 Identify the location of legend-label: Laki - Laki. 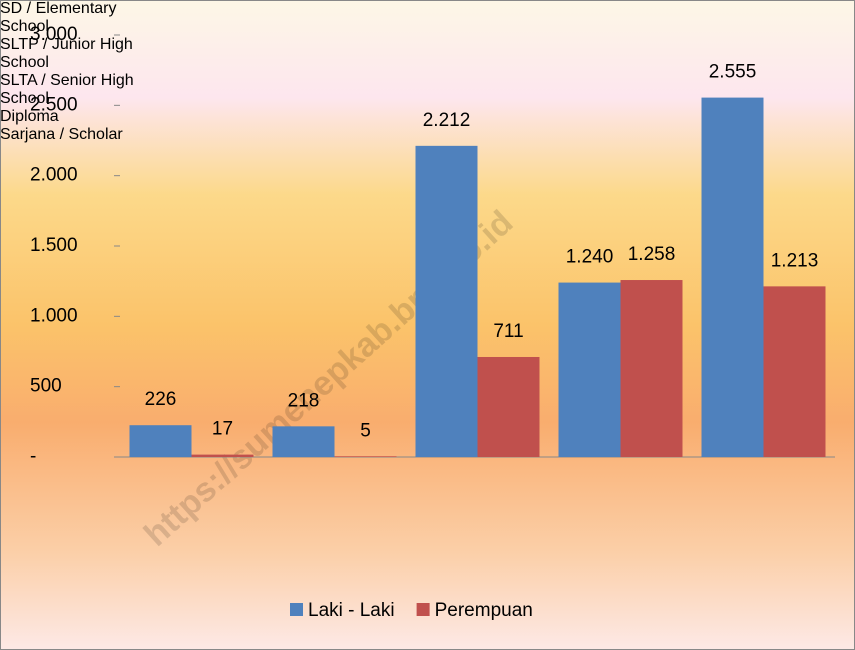
(351, 610).